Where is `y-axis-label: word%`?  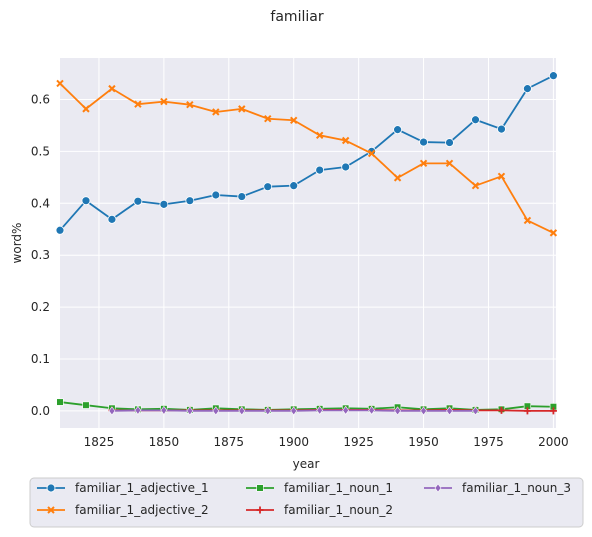
y-axis-label: word% is located at coordinates (17, 243).